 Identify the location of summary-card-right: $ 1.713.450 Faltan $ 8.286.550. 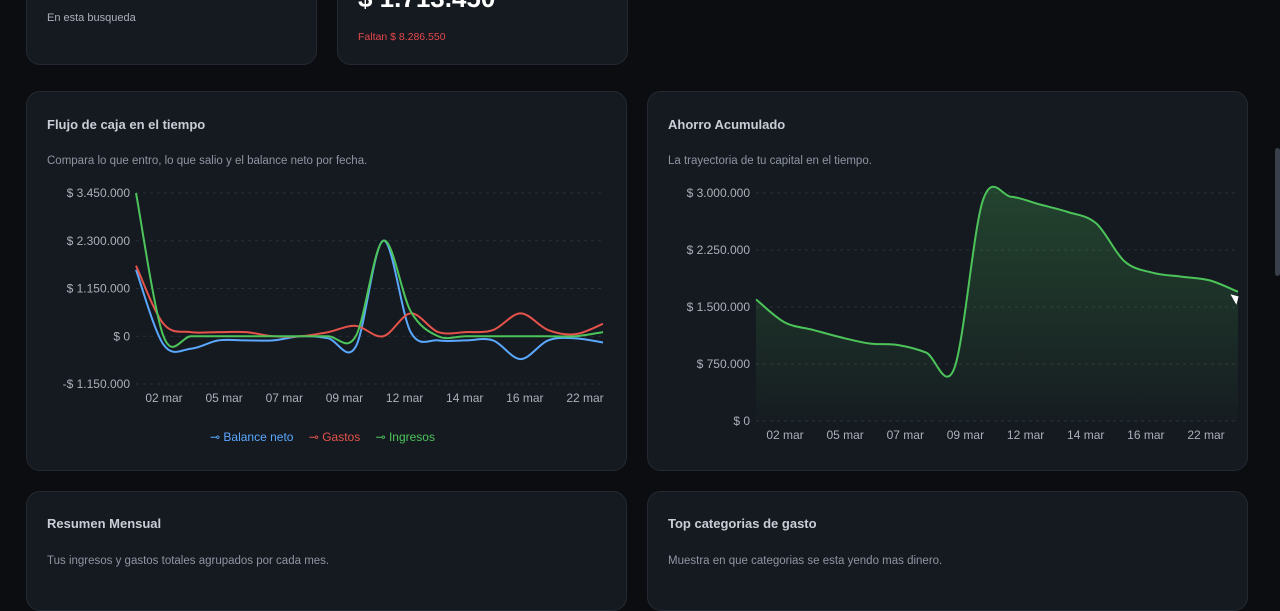
(482, 32).